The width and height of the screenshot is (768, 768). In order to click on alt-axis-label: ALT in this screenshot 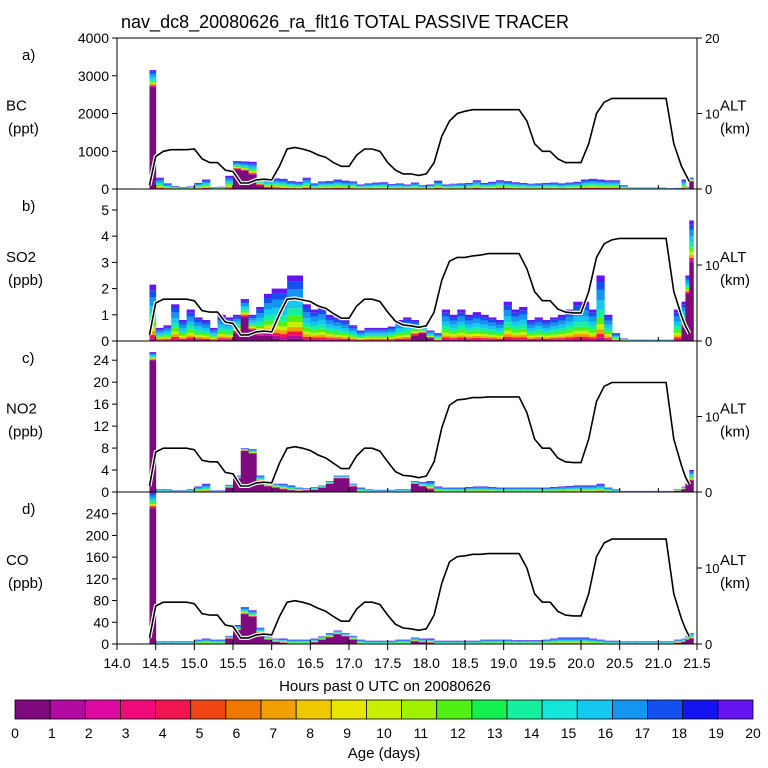, I will do `click(733, 409)`.